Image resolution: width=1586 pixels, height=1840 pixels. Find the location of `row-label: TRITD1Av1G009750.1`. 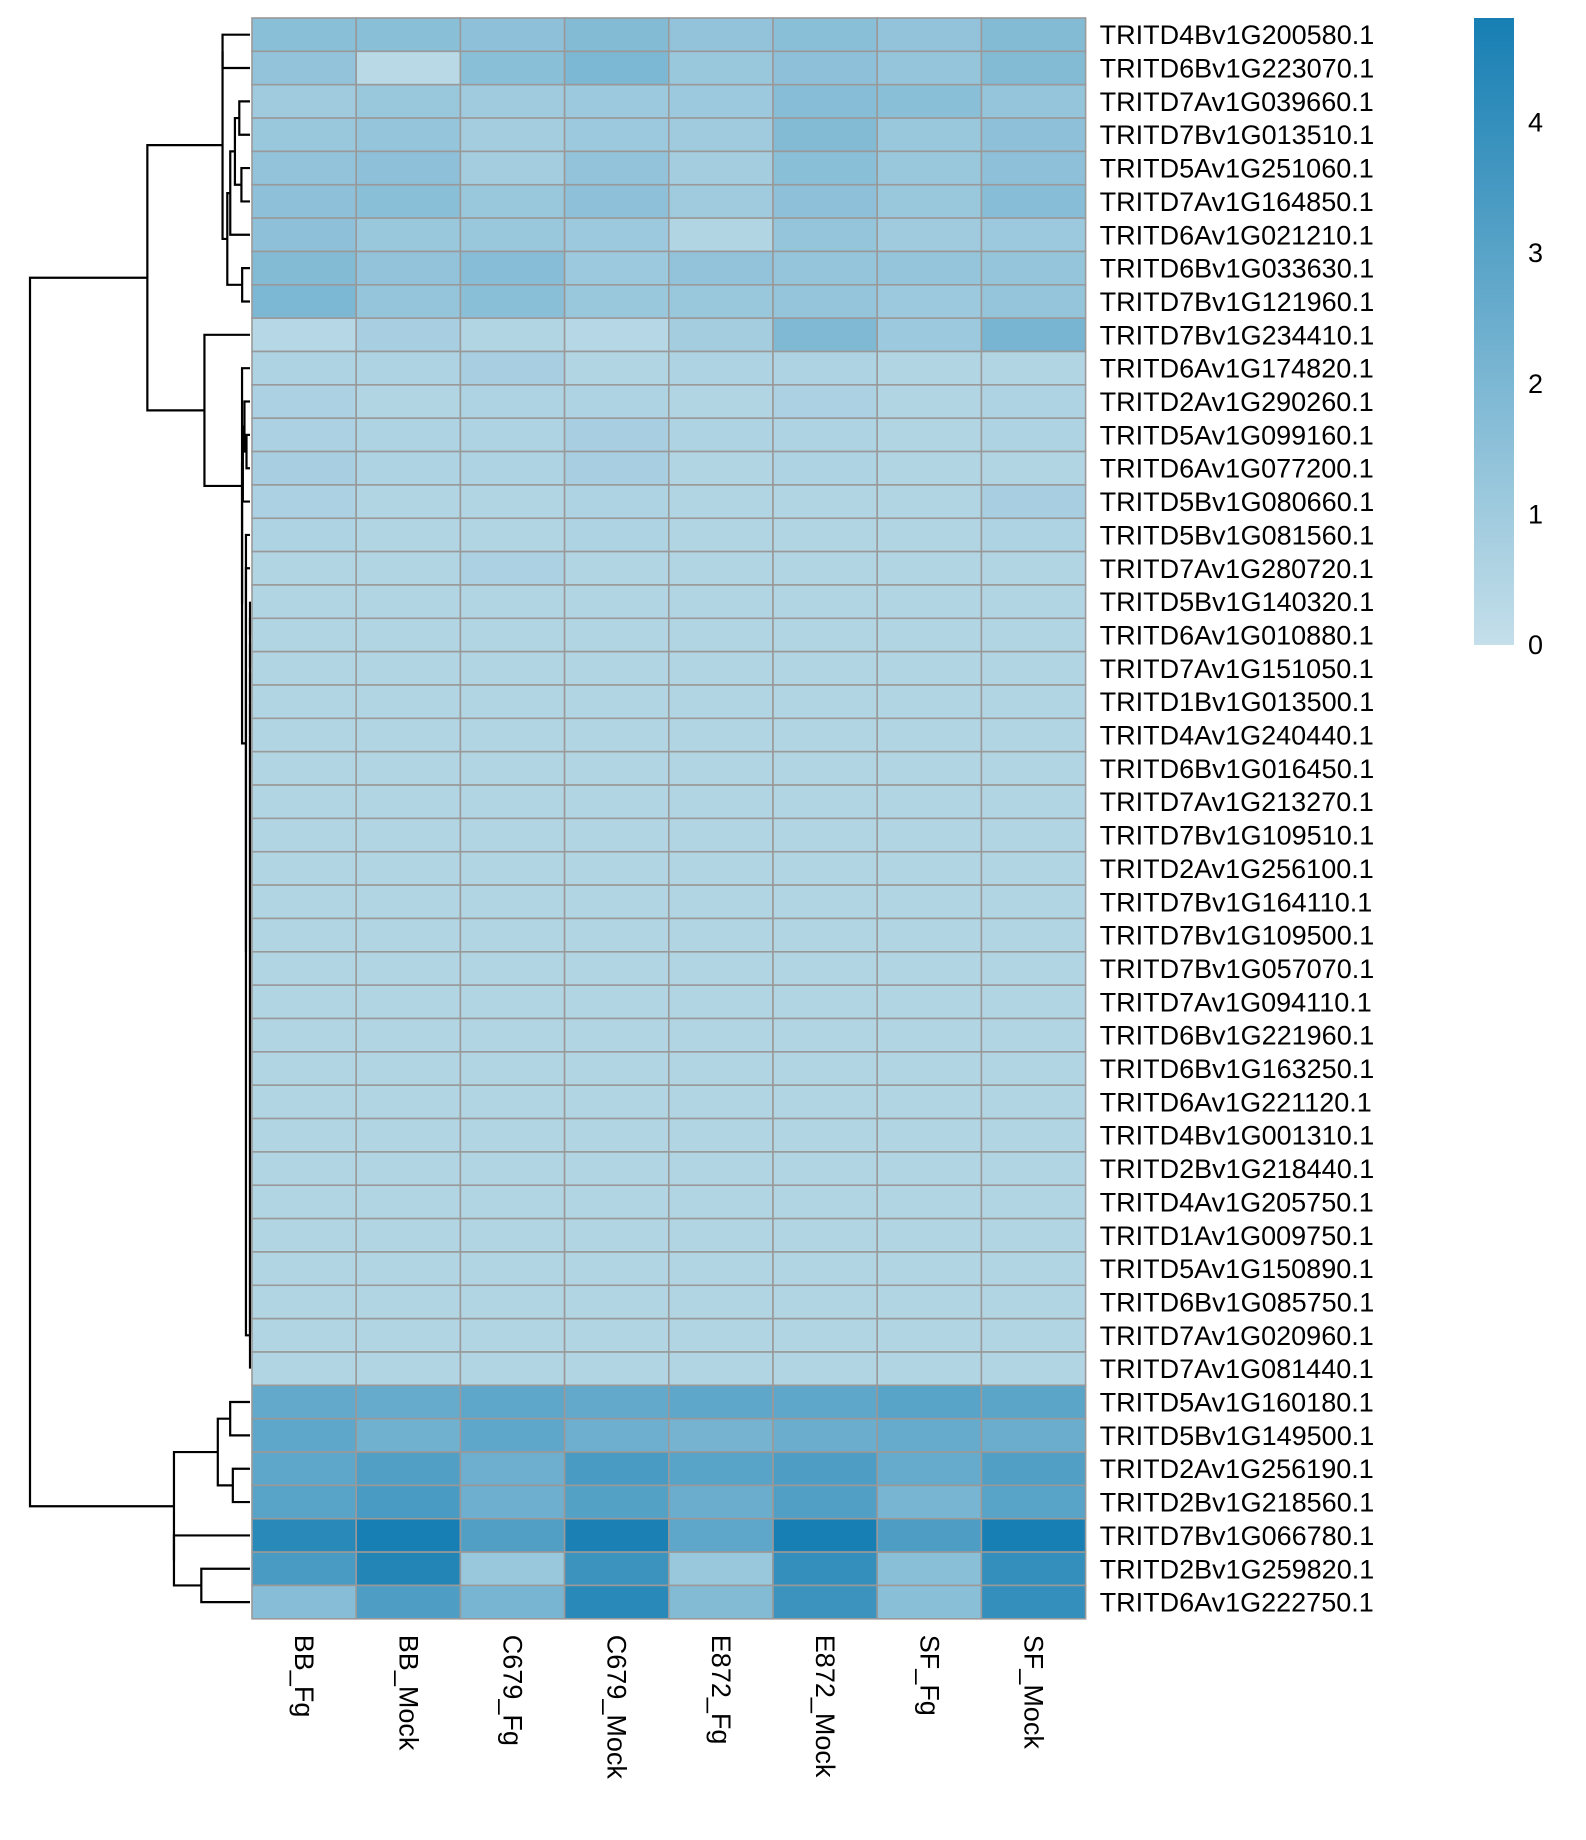

row-label: TRITD1Av1G009750.1 is located at coordinates (1237, 1236).